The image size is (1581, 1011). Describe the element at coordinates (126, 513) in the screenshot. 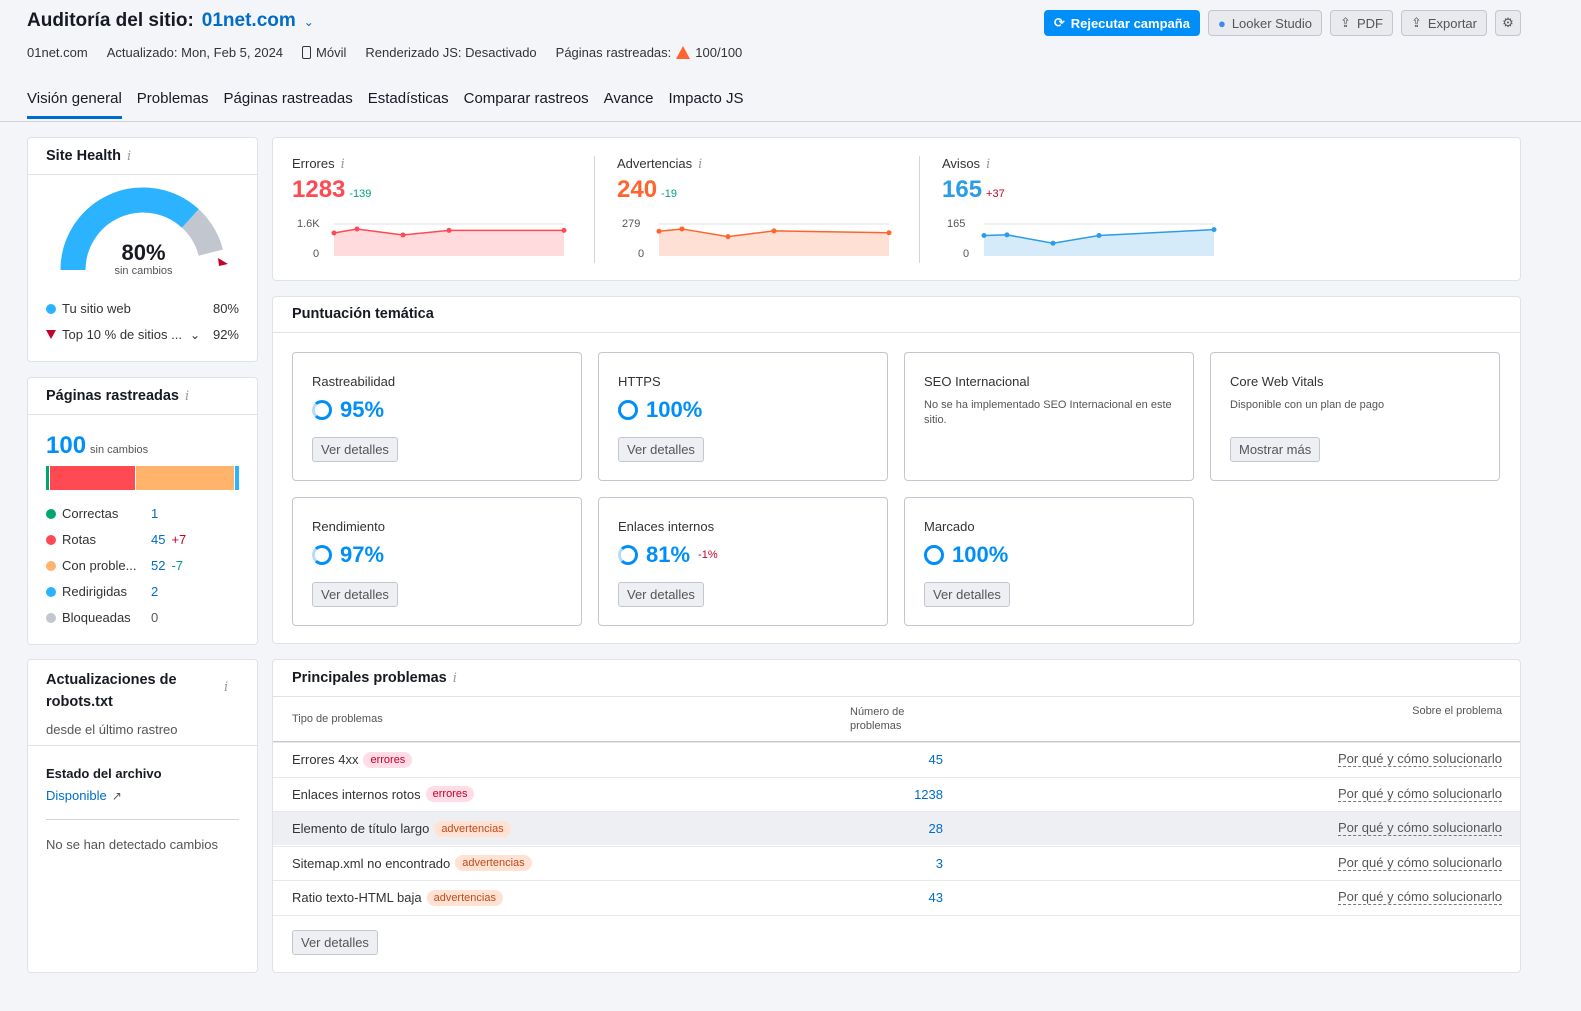

I see `crawled-legend-row: Correctas 1` at that location.